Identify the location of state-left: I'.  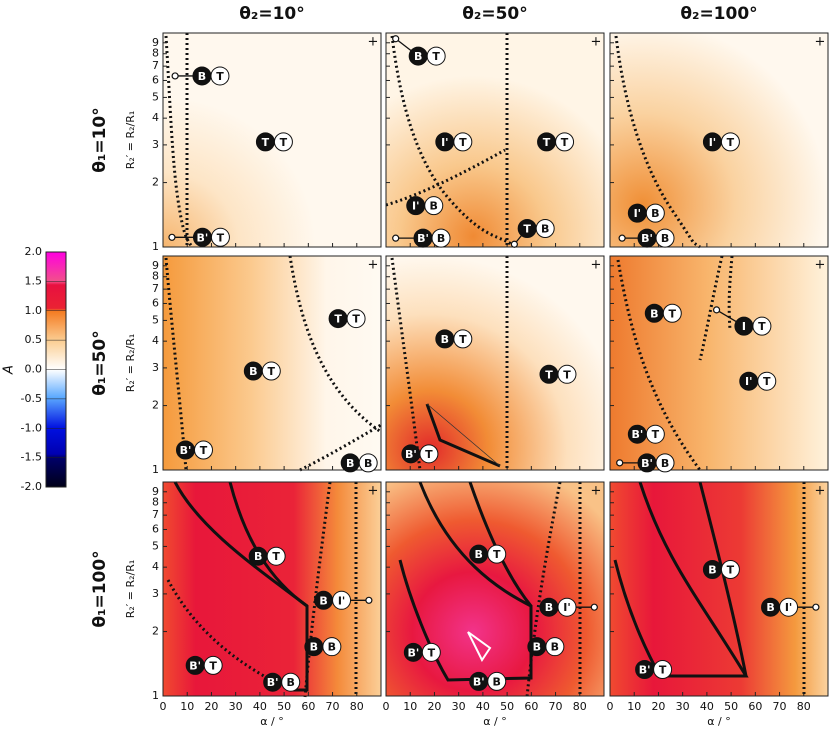
(444, 142).